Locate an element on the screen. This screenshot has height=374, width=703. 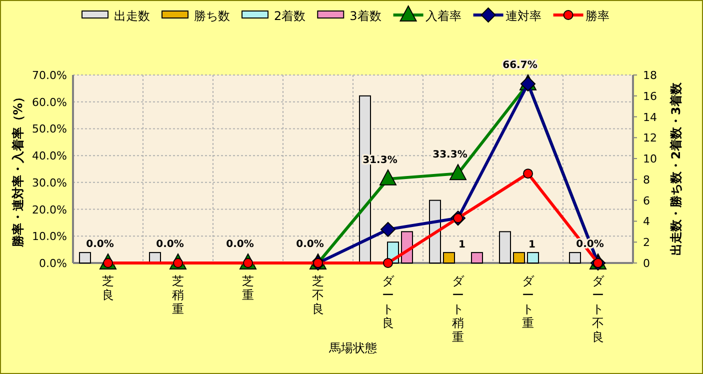
data-label: 33.3% is located at coordinates (450, 155).